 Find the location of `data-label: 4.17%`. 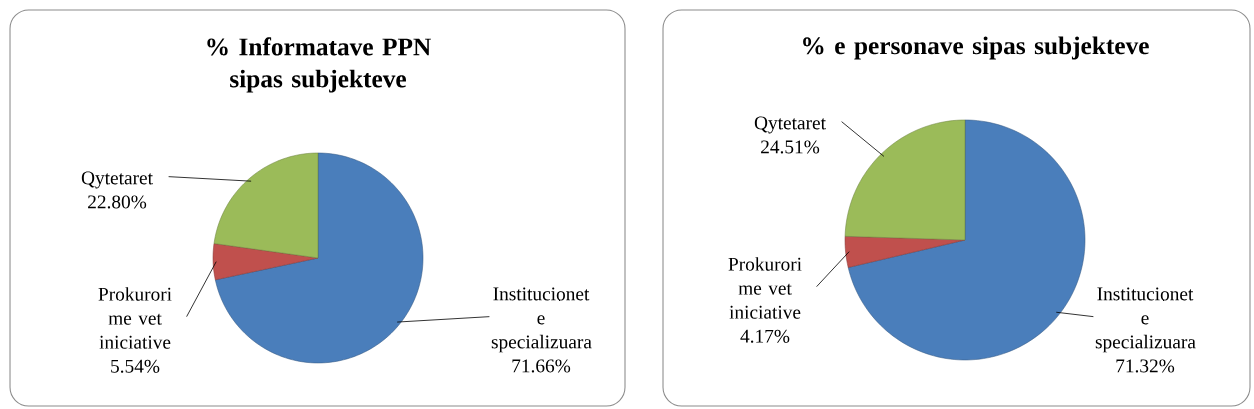

data-label: 4.17% is located at coordinates (765, 336).